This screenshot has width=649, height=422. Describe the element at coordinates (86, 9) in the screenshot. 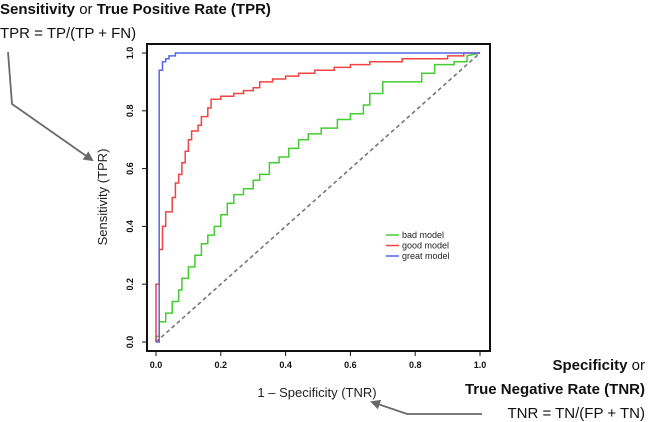

I see `top-annotation-or: or` at that location.